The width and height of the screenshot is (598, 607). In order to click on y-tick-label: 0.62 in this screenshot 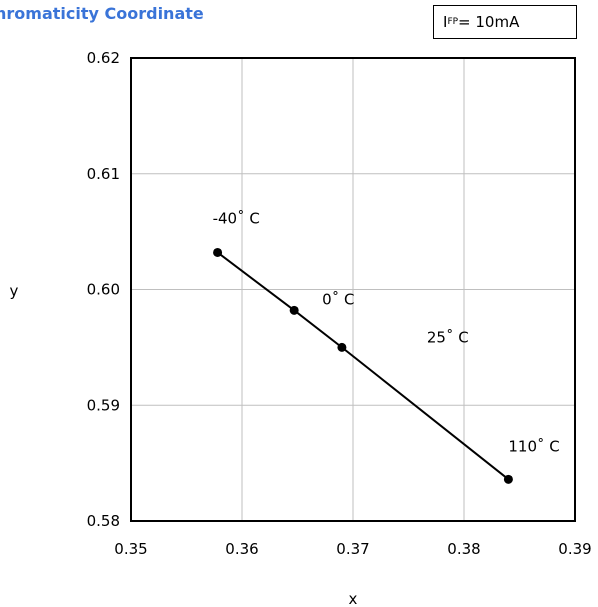, I will do `click(103, 58)`.